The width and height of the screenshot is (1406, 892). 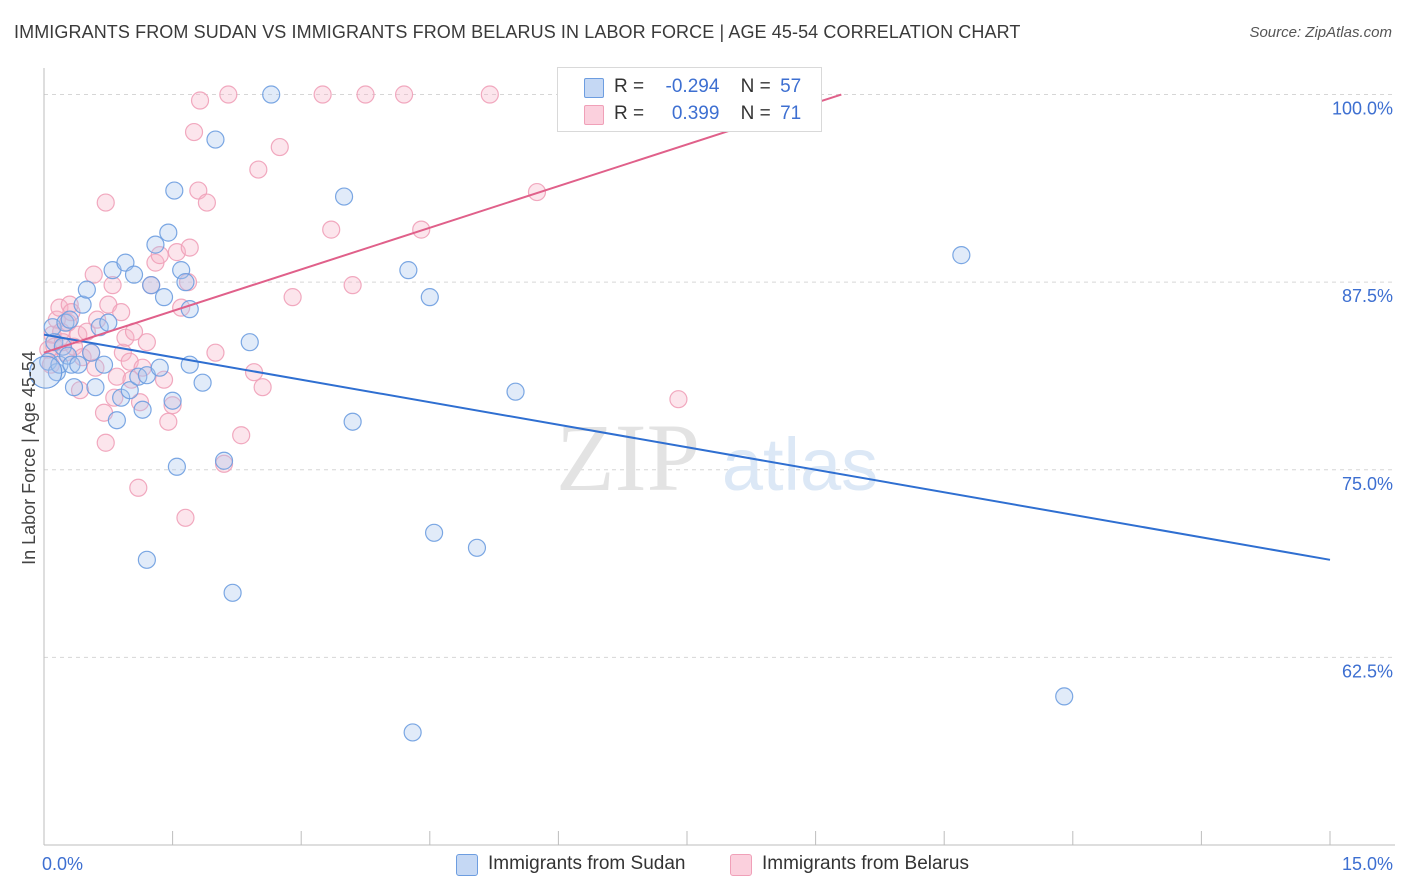 I want to click on correlation-legend: R = -0.294 N = 57 R = 0.399 N = 71, so click(x=689, y=99).